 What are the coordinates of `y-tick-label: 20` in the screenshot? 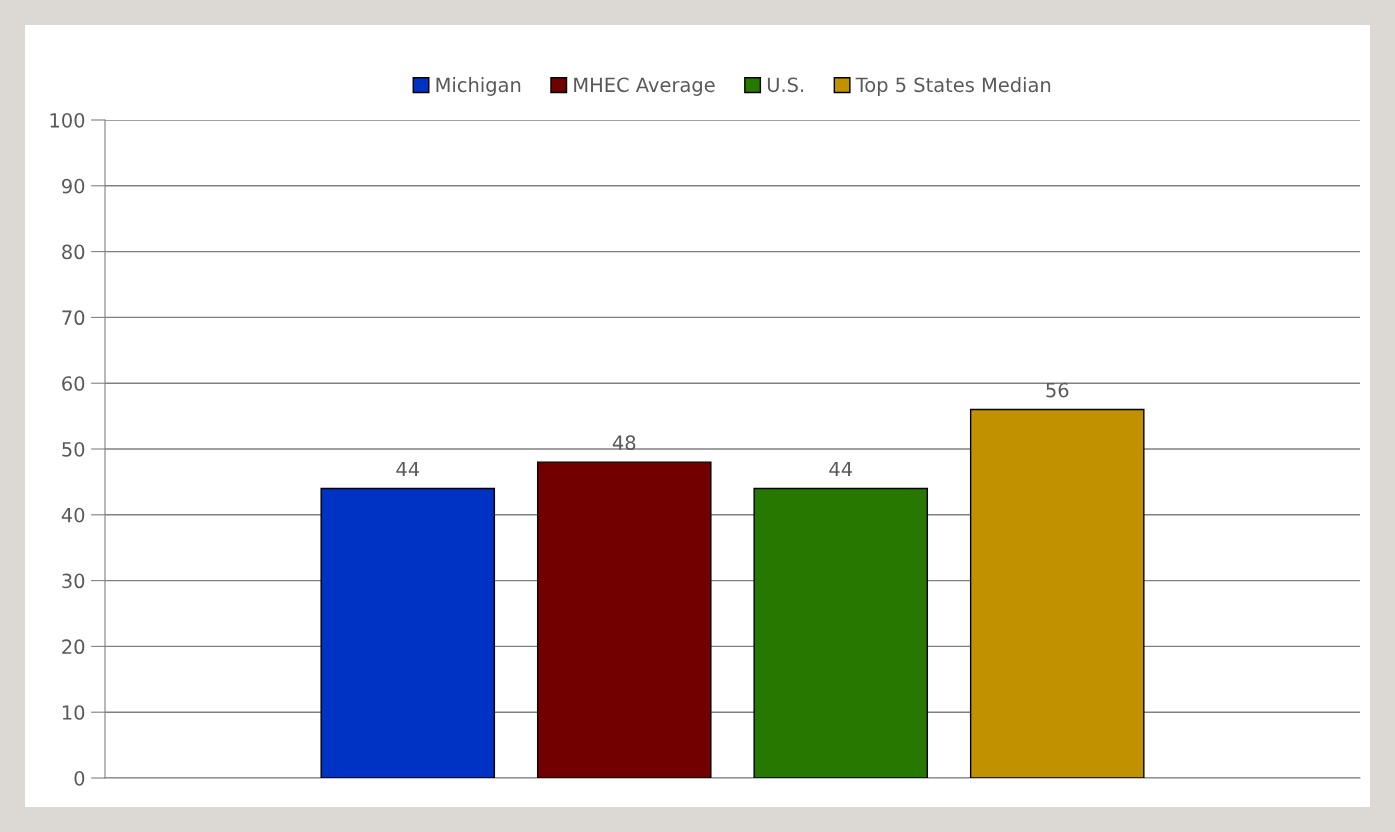 It's located at (73, 647).